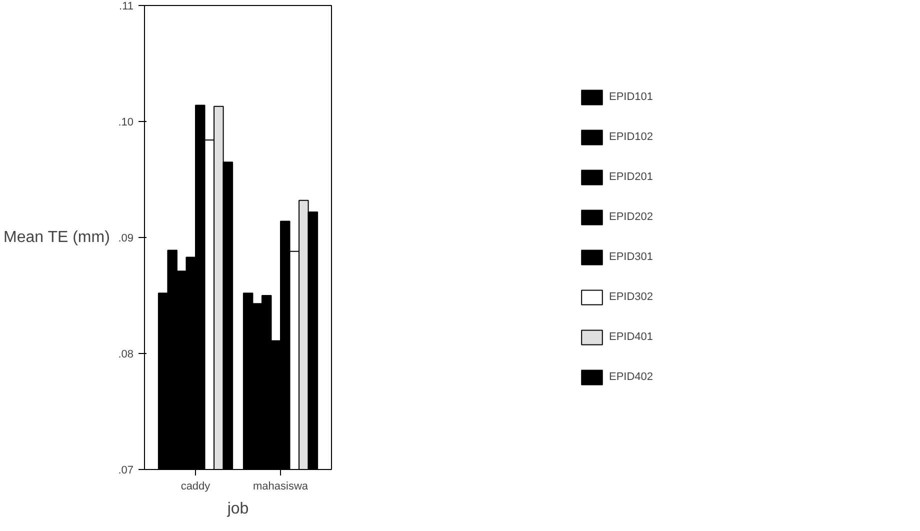 The image size is (920, 531). What do you see at coordinates (631, 217) in the screenshot?
I see `legend-label: EPID202` at bounding box center [631, 217].